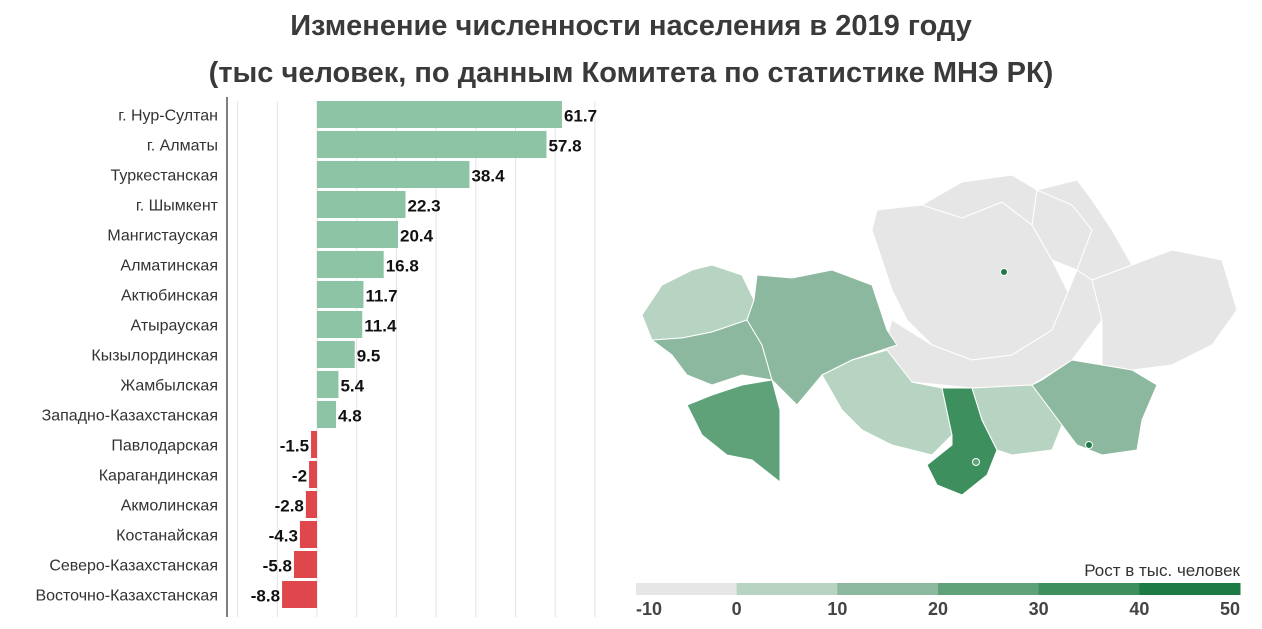  What do you see at coordinates (1089, 445) in the screenshot?
I see `map-city-almaty` at bounding box center [1089, 445].